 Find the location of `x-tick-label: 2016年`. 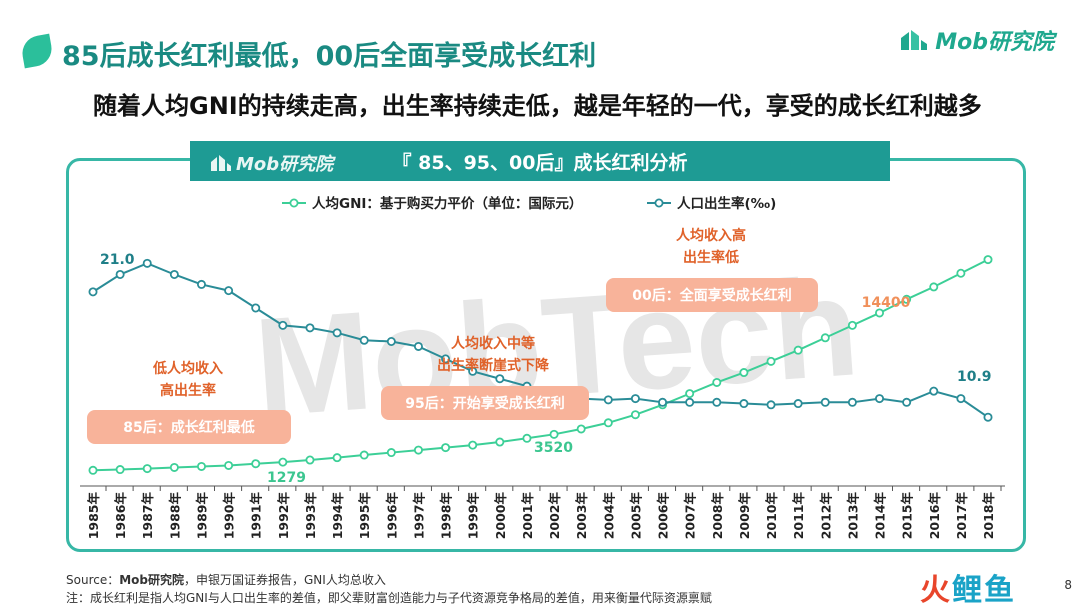

x-tick-label: 2016年 is located at coordinates (934, 516).